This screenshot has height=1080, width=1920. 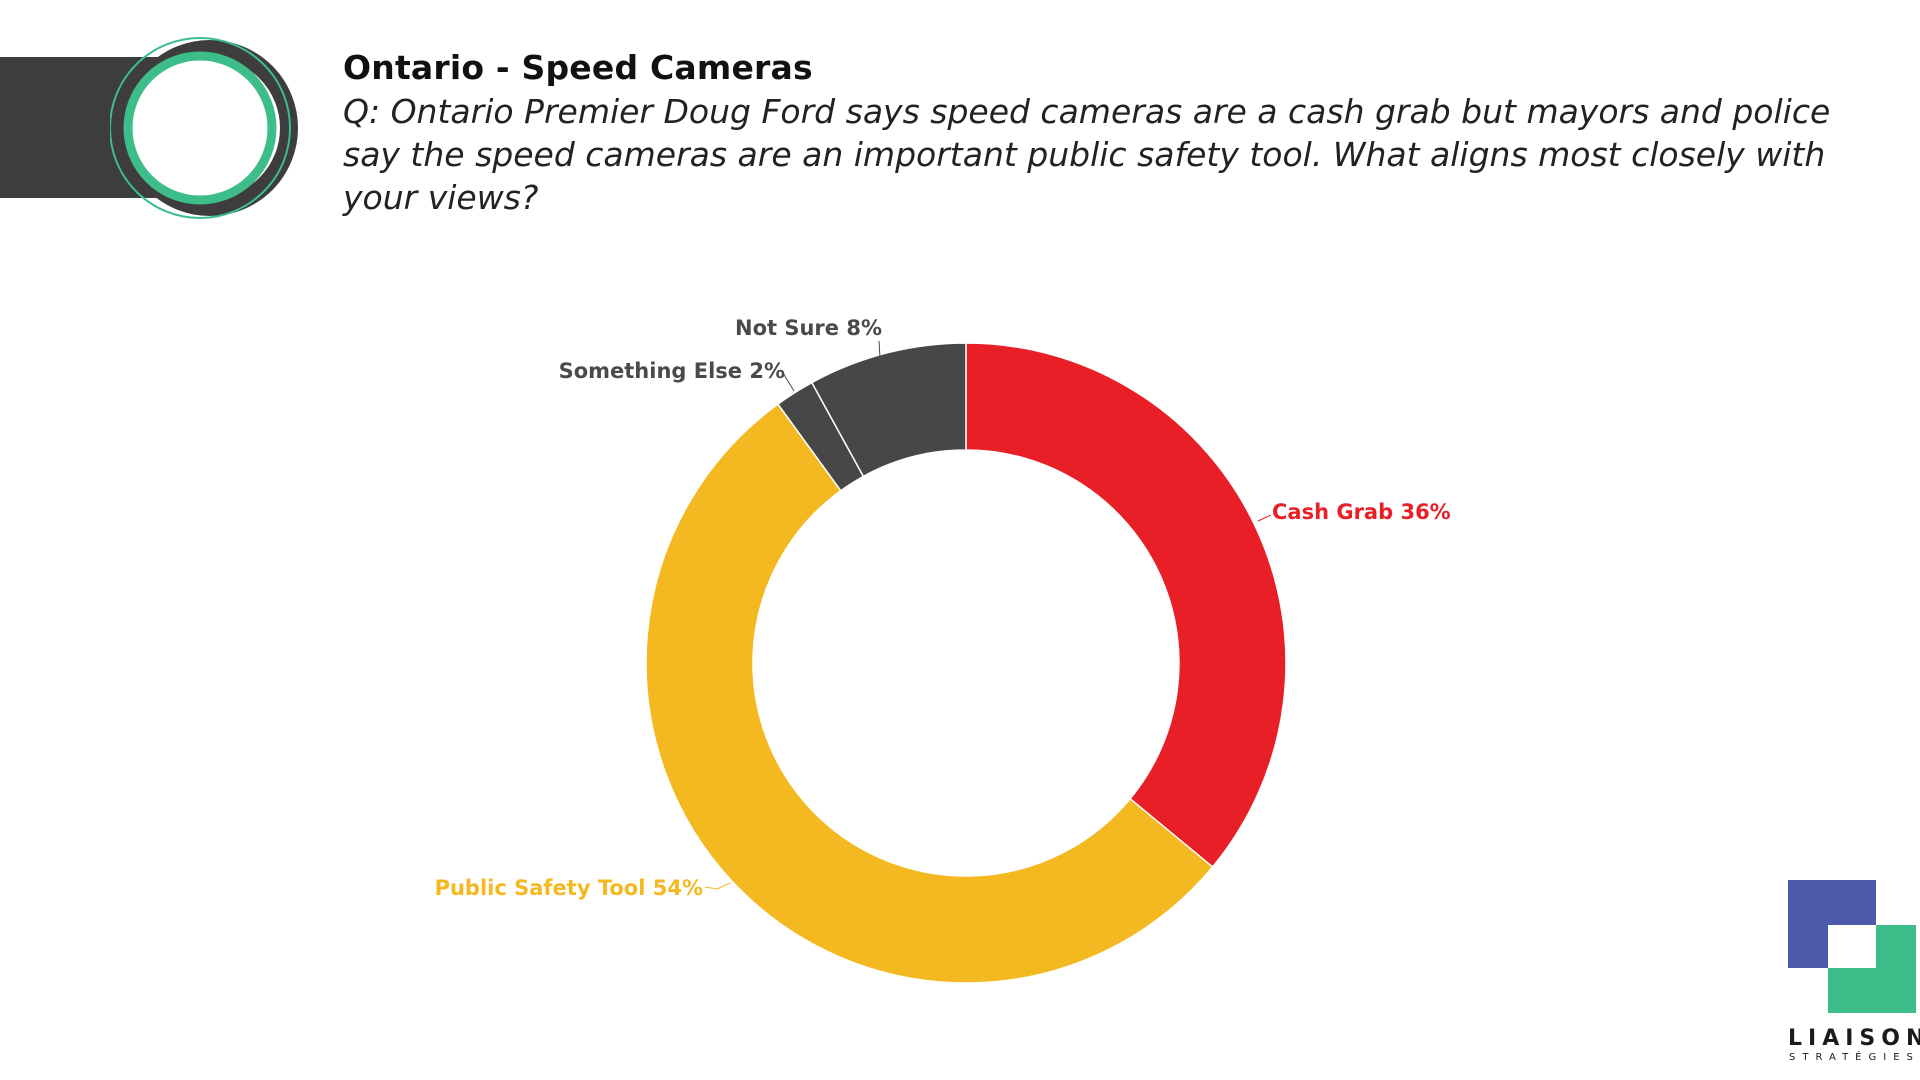 I want to click on slice-cash-grab, so click(x=1126, y=605).